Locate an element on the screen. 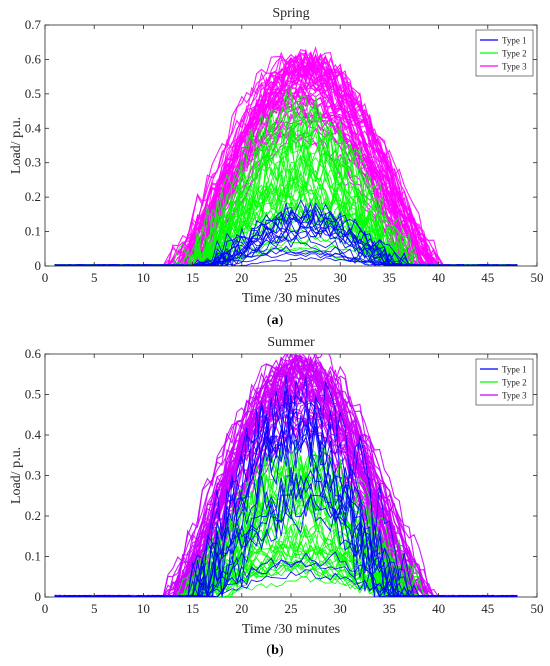 Image resolution: width=550 pixels, height=666 pixels. panel-caption-a: (a) is located at coordinates (275, 320).